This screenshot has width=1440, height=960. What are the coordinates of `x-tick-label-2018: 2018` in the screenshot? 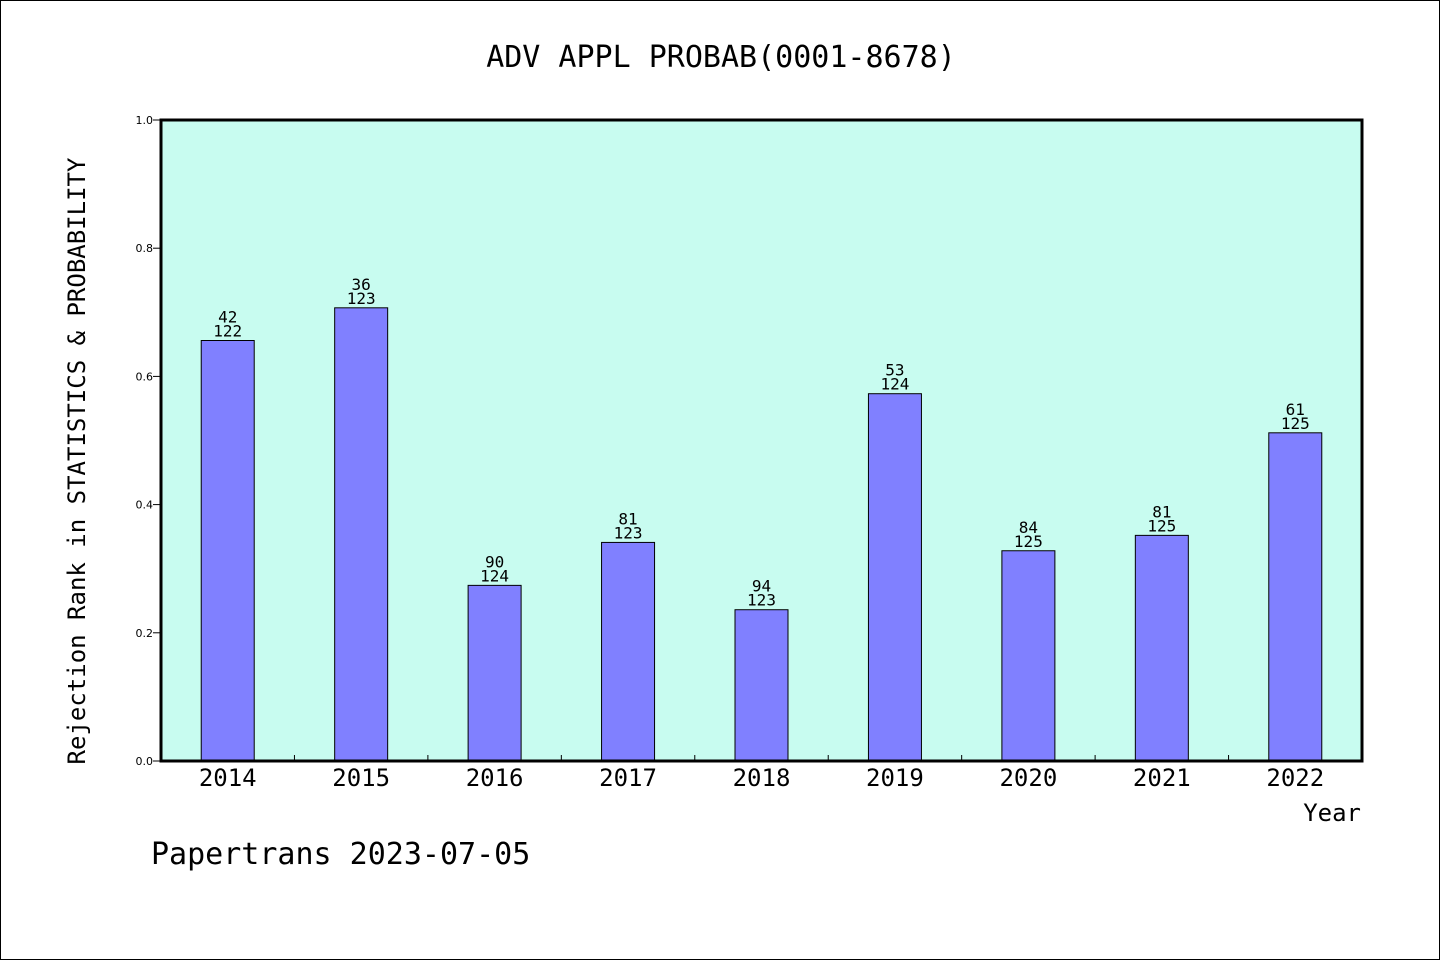 It's located at (762, 778).